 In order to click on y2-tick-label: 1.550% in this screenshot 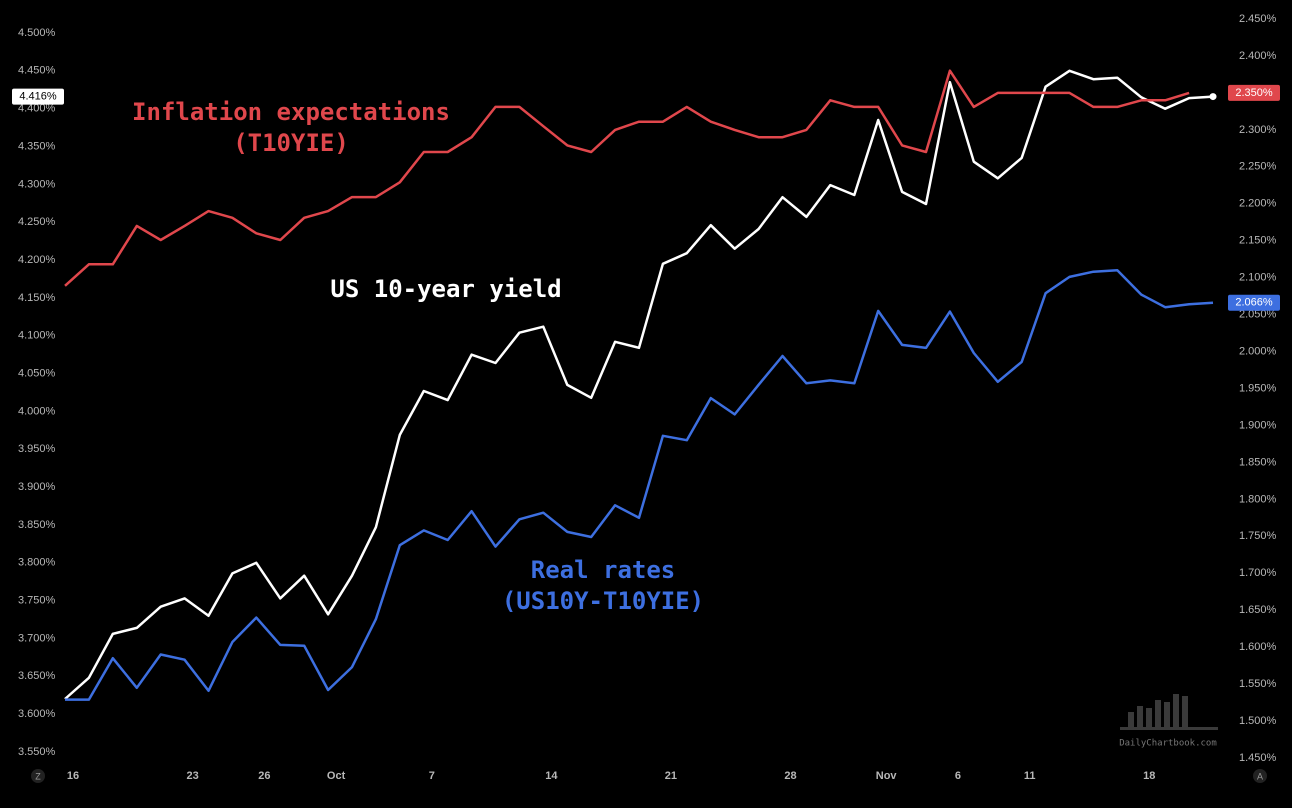, I will do `click(1258, 684)`.